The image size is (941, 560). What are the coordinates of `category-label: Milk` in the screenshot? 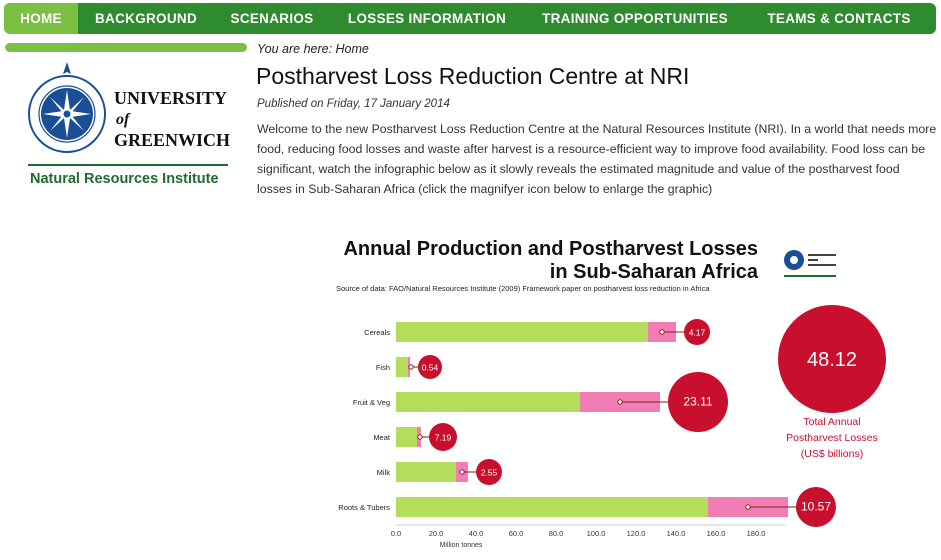 It's located at (384, 472).